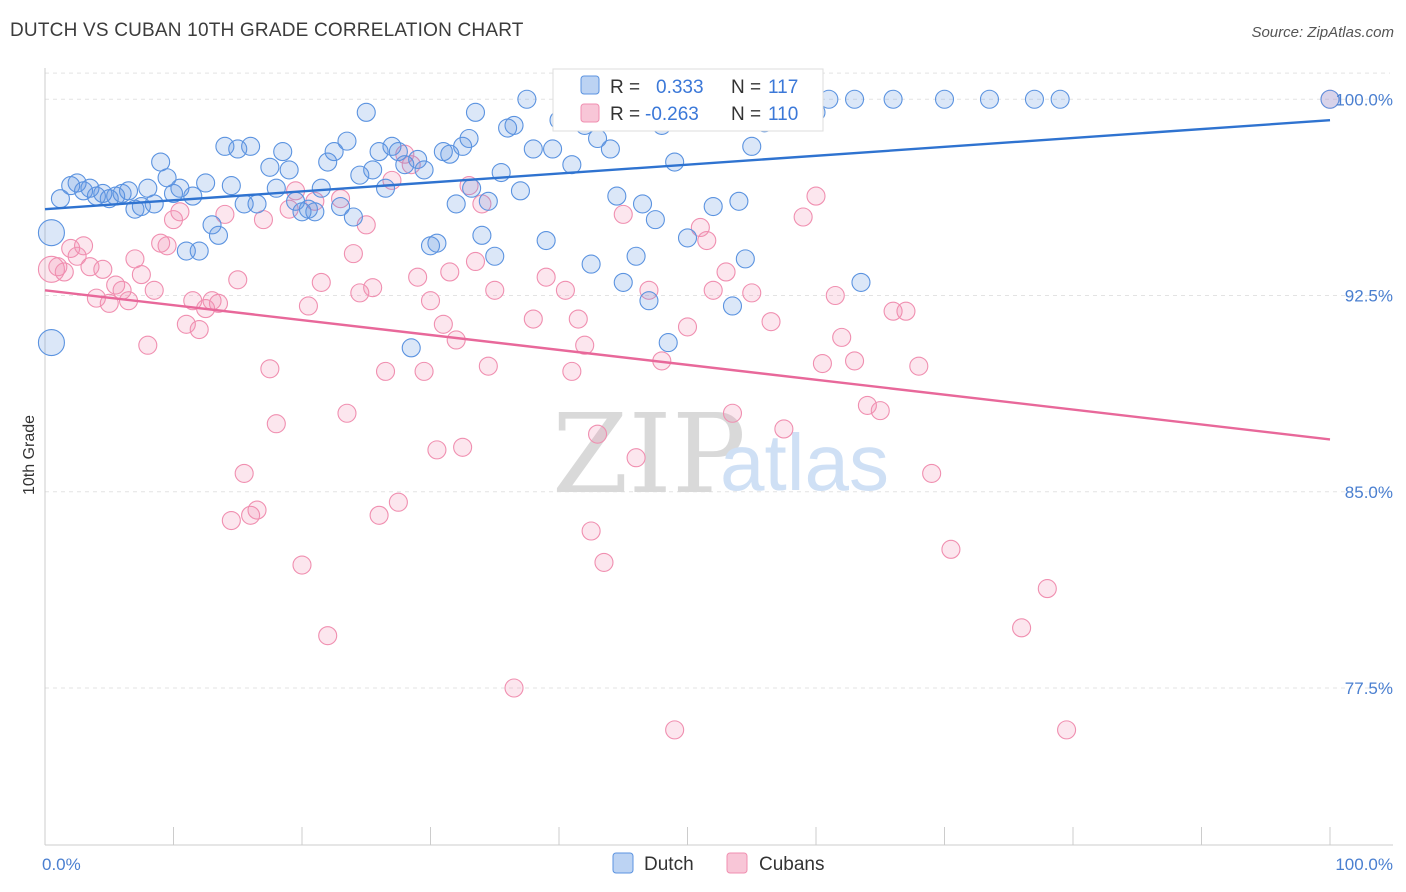 The image size is (1406, 892). What do you see at coordinates (1369, 296) in the screenshot?
I see `y-tick-label: 92.5%` at bounding box center [1369, 296].